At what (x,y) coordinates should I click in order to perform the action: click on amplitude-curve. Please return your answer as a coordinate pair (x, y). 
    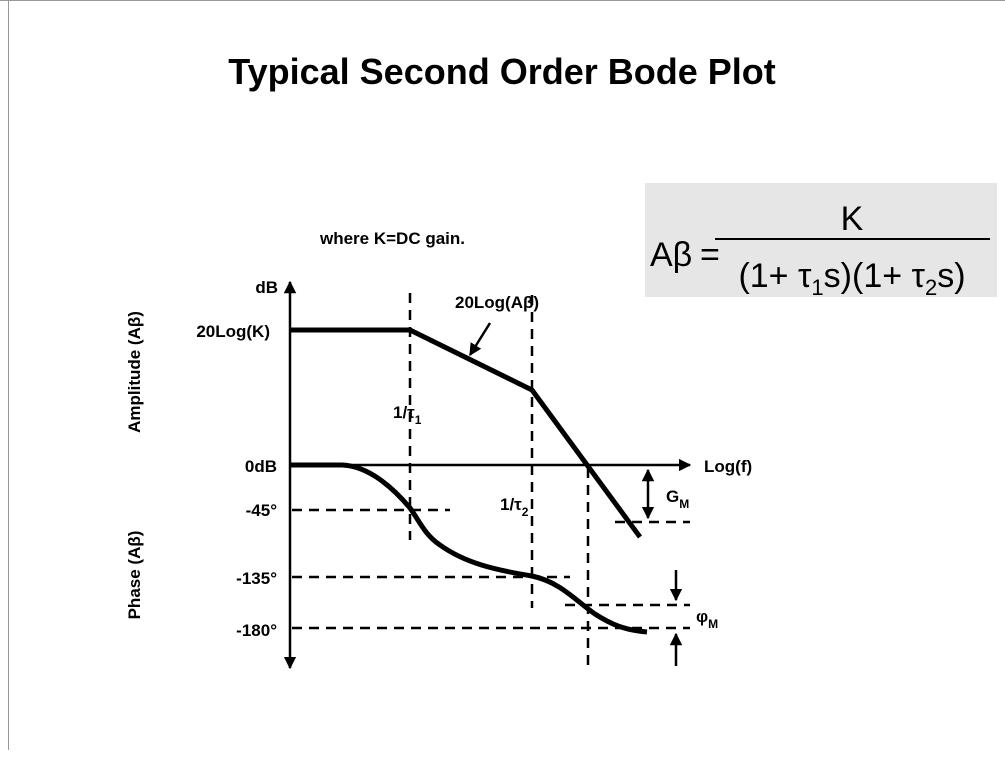
    Looking at the image, I should click on (466, 433).